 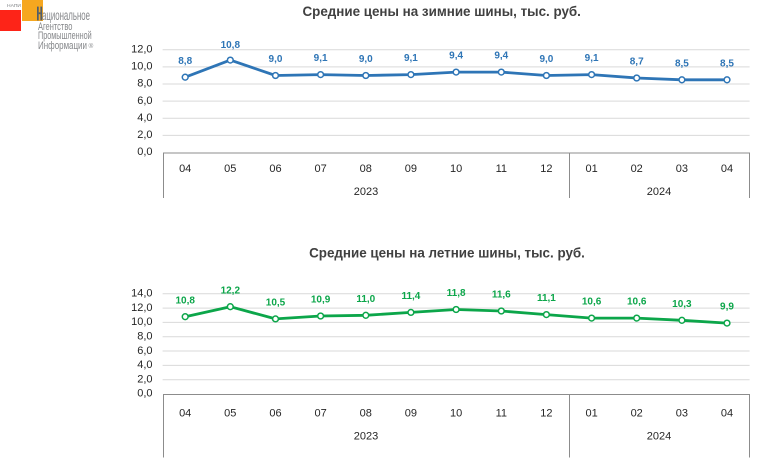 What do you see at coordinates (456, 293) in the screenshot?
I see `svg-text: 11,8` at bounding box center [456, 293].